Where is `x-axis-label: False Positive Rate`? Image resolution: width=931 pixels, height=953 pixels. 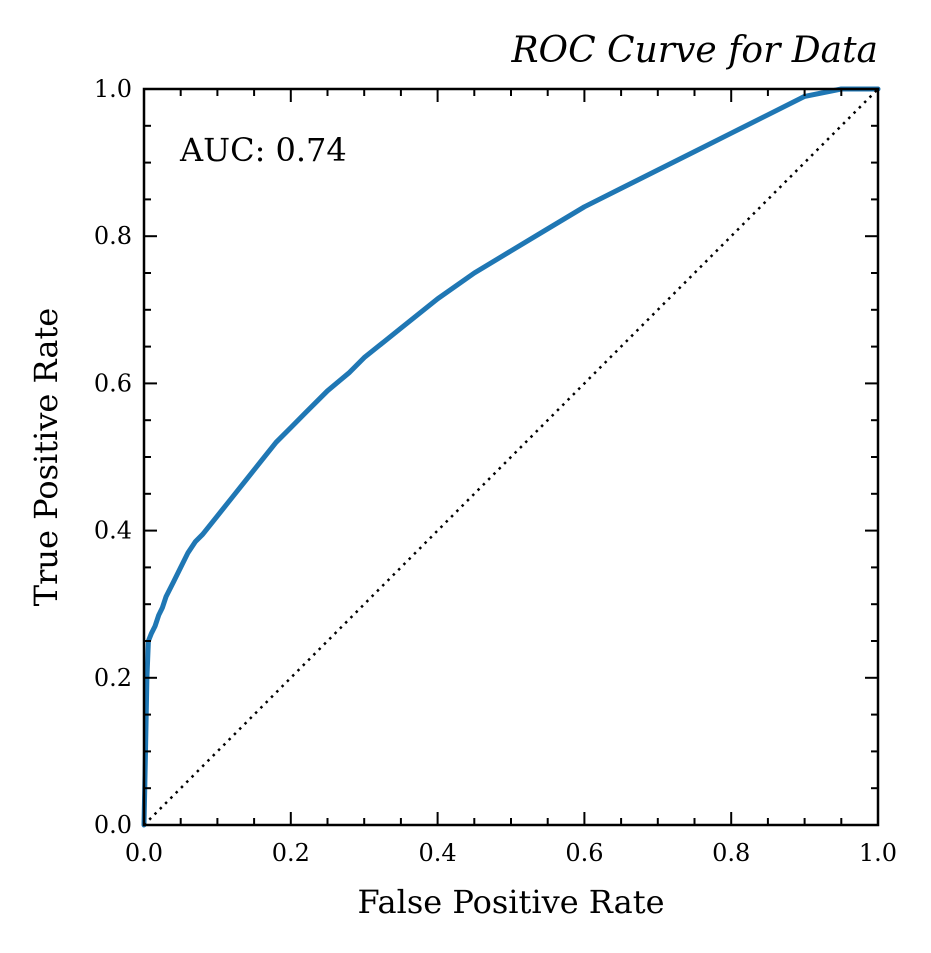 x-axis-label: False Positive Rate is located at coordinates (510, 902).